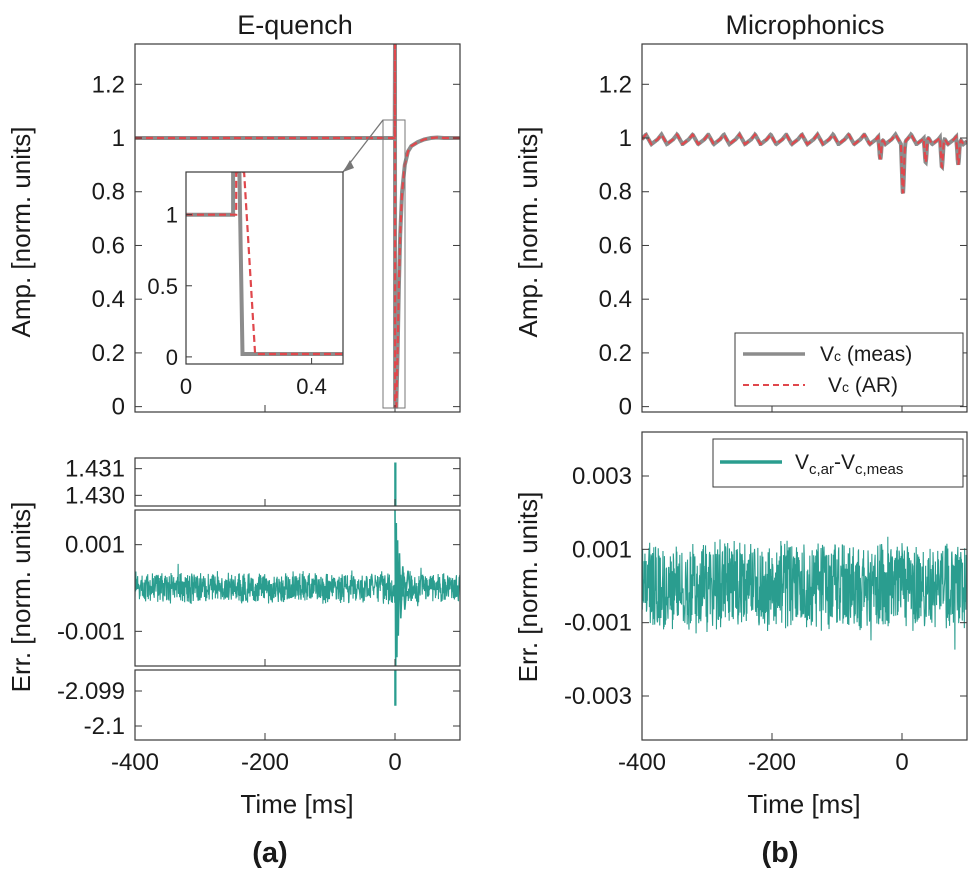 This screenshot has width=974, height=878. I want to click on amp-legend: Vc (meas) Vc (AR), so click(849, 369).